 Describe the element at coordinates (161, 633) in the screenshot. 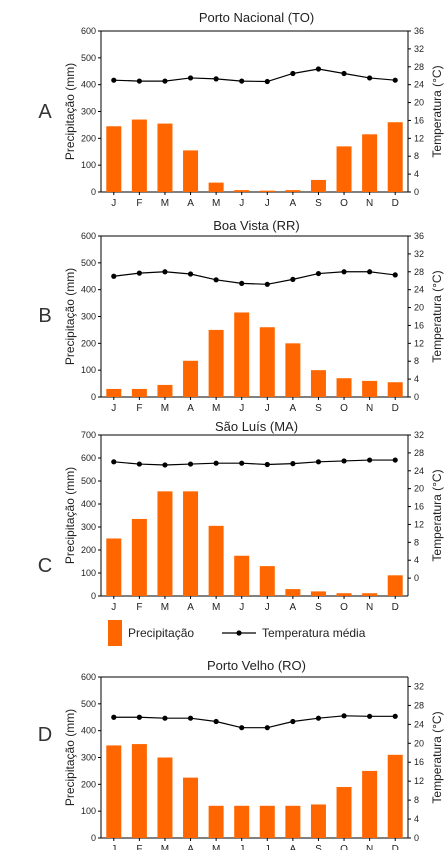

I see `legend-bar-label: Precipitação` at that location.